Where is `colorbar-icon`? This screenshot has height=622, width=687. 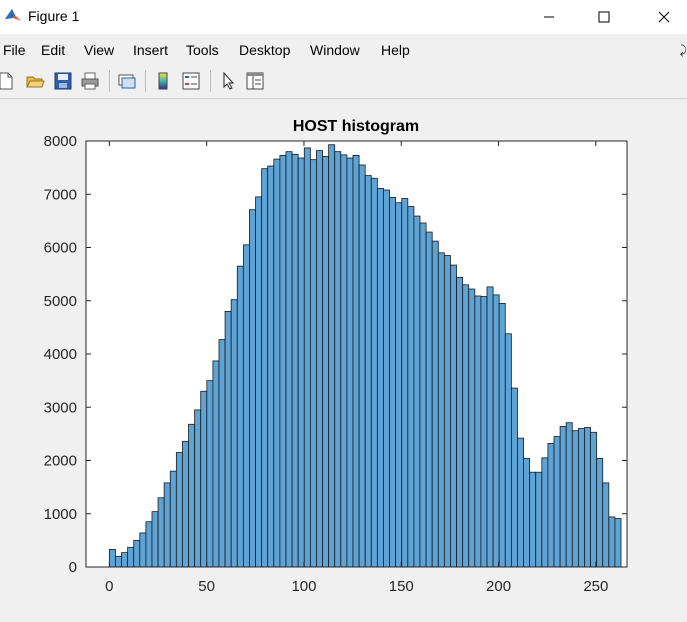
colorbar-icon is located at coordinates (163, 81).